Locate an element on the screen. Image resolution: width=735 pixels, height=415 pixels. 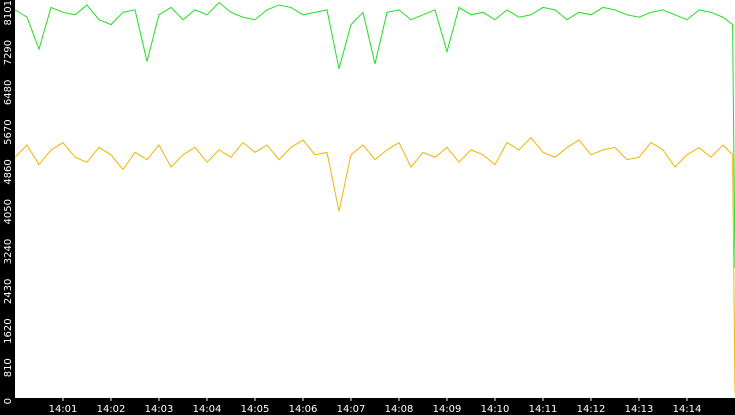
x-tick-label: 14:02 is located at coordinates (111, 409).